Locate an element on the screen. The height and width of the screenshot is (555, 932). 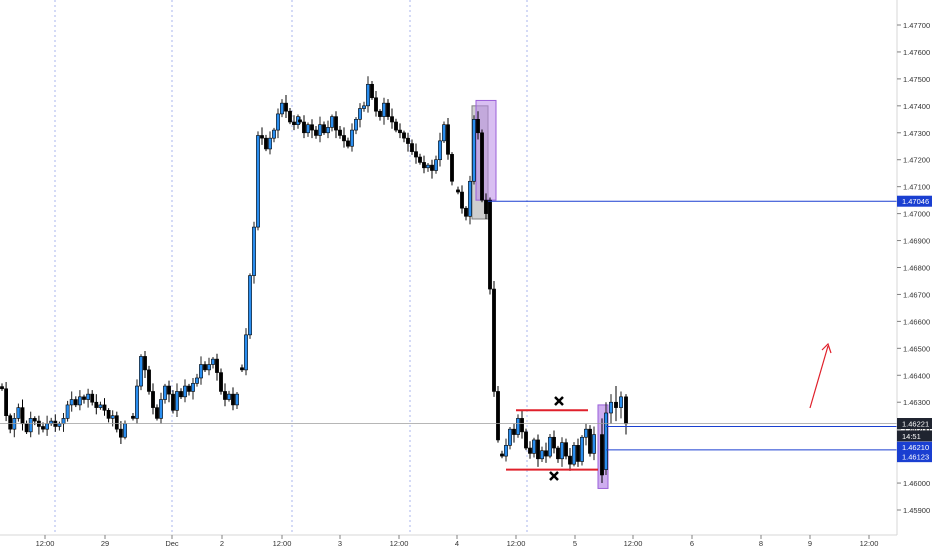
price-axis-label: 1.46200 is located at coordinates (916, 429).